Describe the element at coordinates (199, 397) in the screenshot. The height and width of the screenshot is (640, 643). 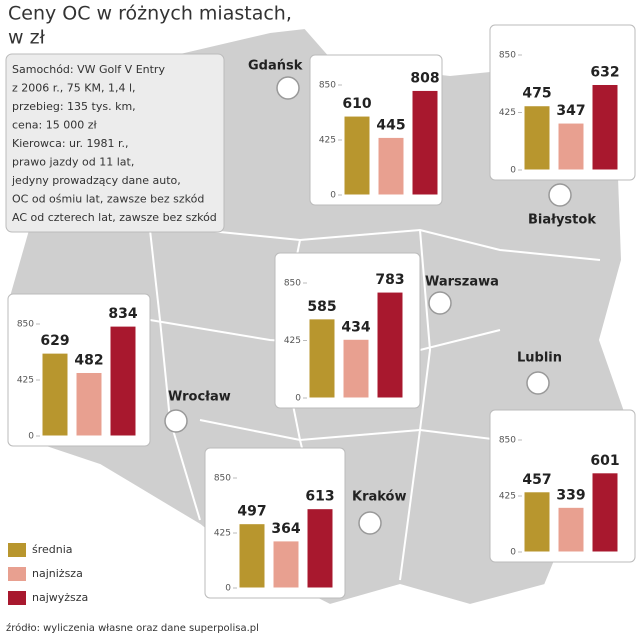
I see `city-label: Wrocław` at that location.